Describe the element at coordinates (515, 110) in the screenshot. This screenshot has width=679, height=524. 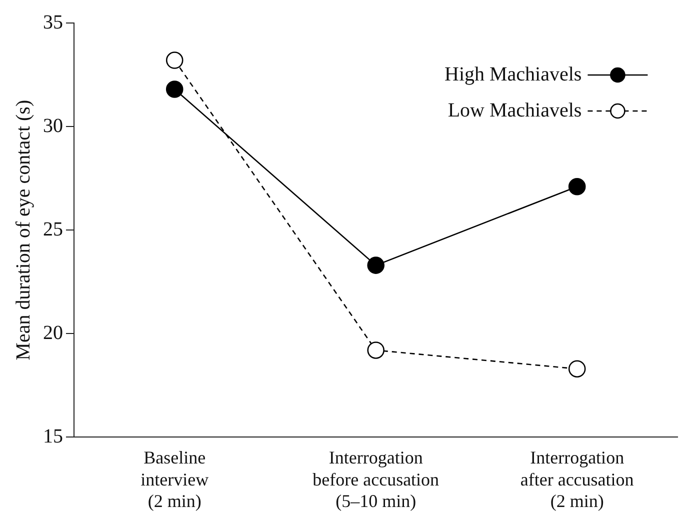
I see `legend-label: Low Machiavels` at that location.